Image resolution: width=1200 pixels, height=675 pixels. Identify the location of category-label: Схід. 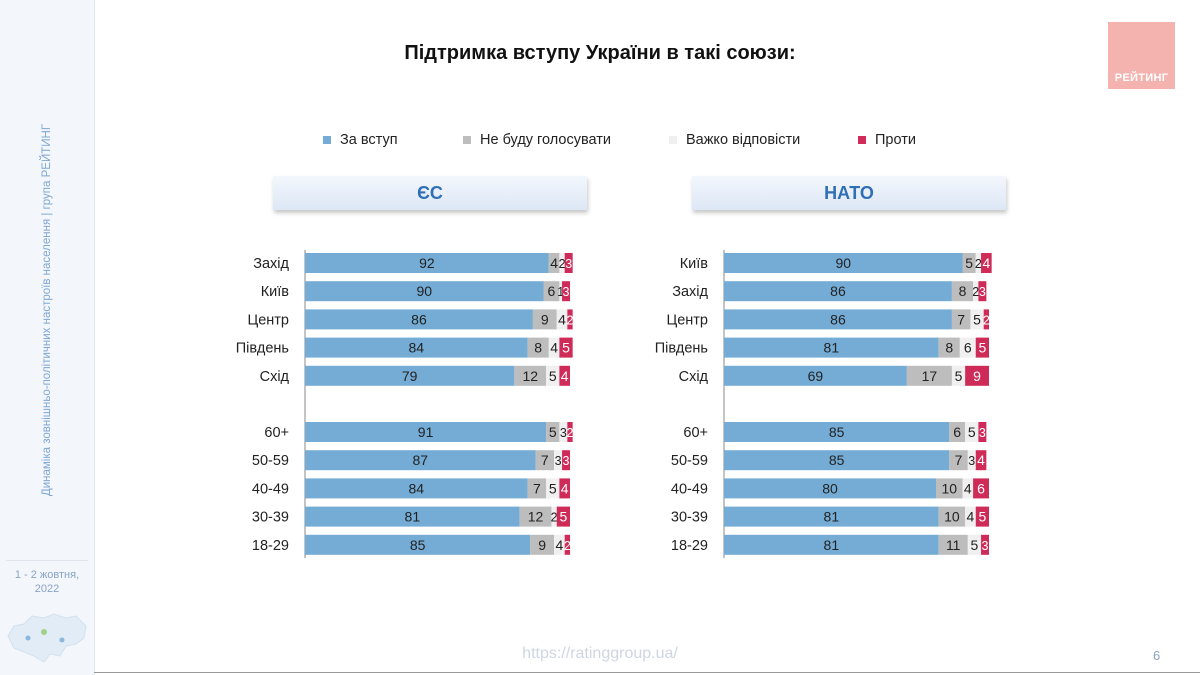
(275, 377).